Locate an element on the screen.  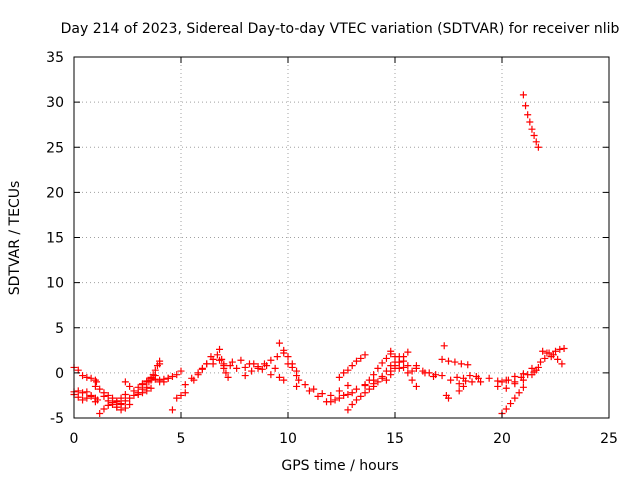
y-axis-label: SDTVAR / TECUs is located at coordinates (15, 238).